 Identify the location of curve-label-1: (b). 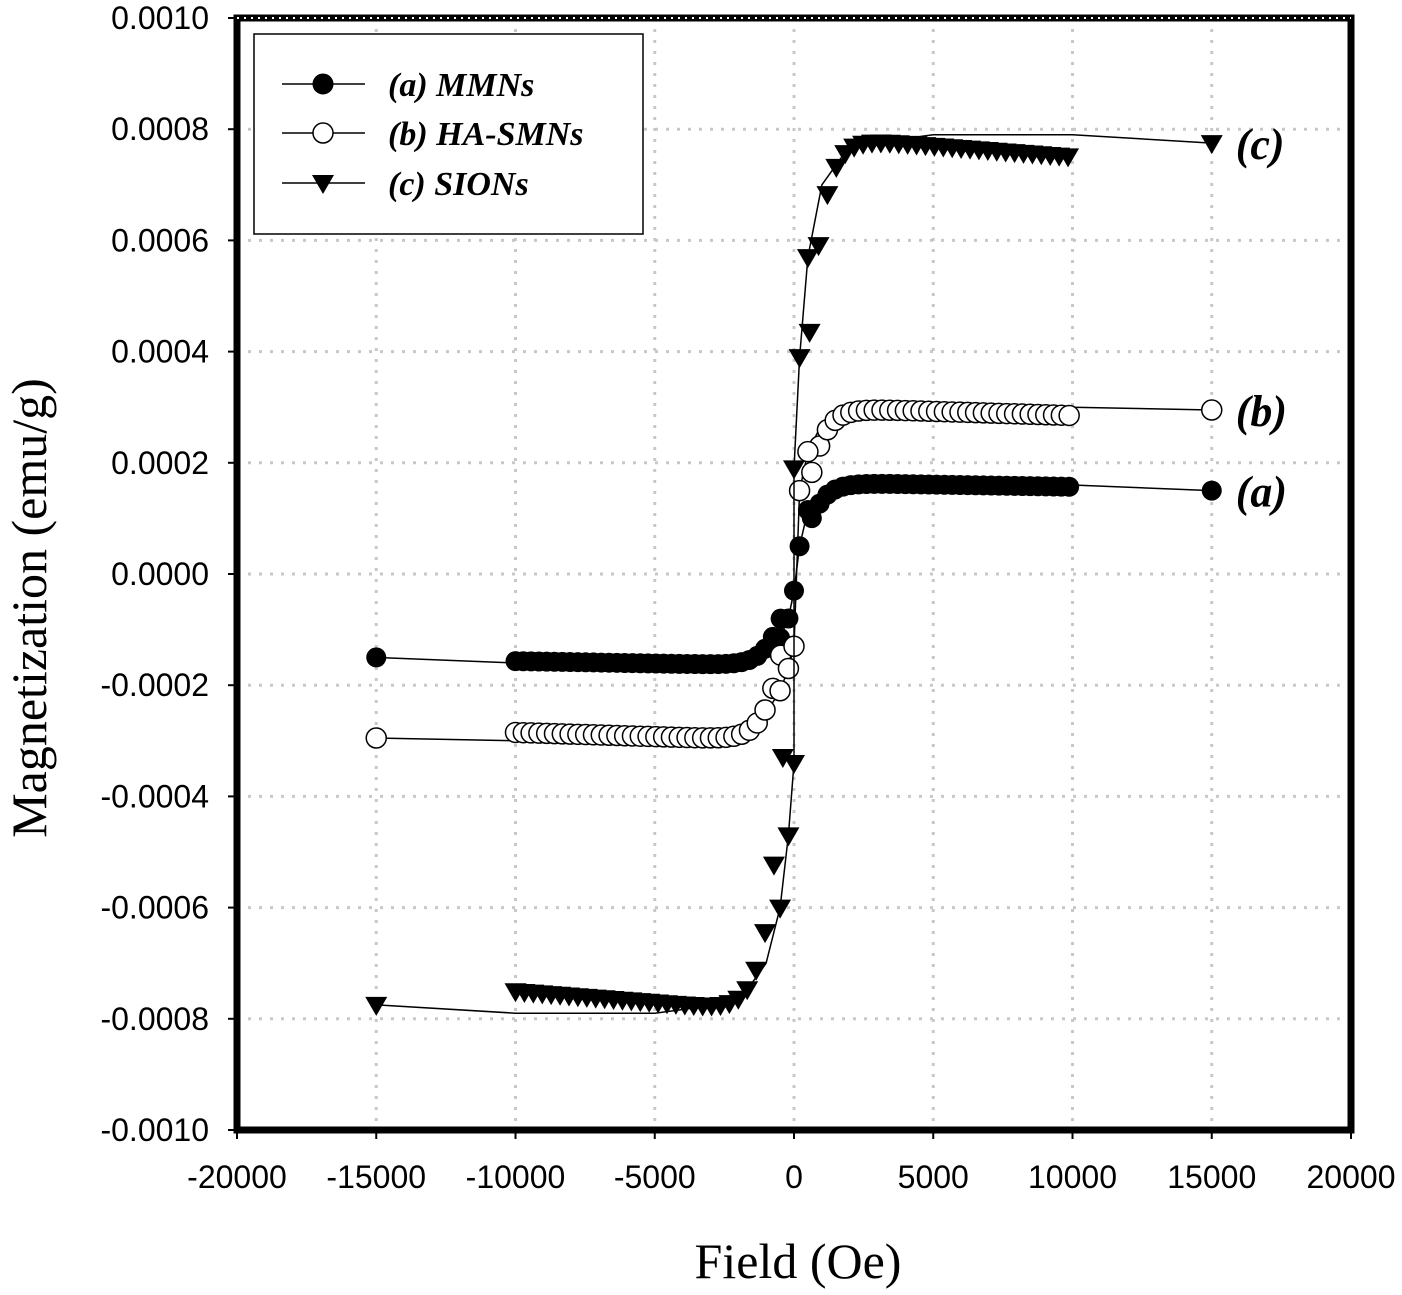
(1261, 411).